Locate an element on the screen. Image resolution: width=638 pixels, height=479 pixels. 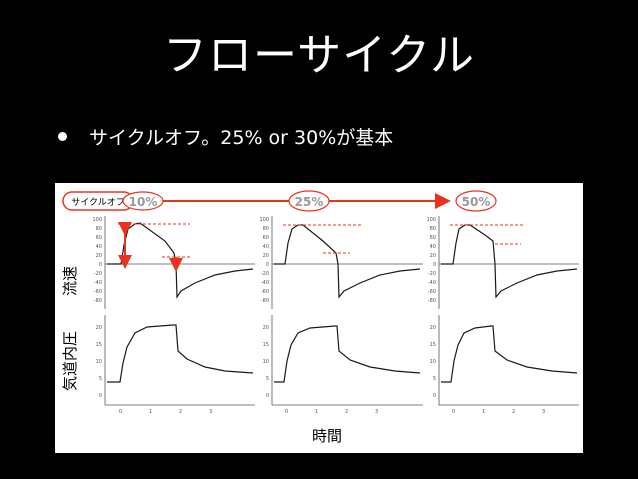
cycle-off-50-value: 50% is located at coordinates (476, 202).